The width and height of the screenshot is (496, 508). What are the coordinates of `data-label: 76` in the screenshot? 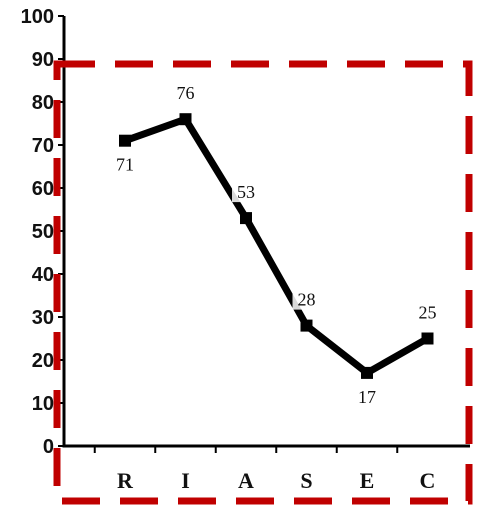 It's located at (186, 93).